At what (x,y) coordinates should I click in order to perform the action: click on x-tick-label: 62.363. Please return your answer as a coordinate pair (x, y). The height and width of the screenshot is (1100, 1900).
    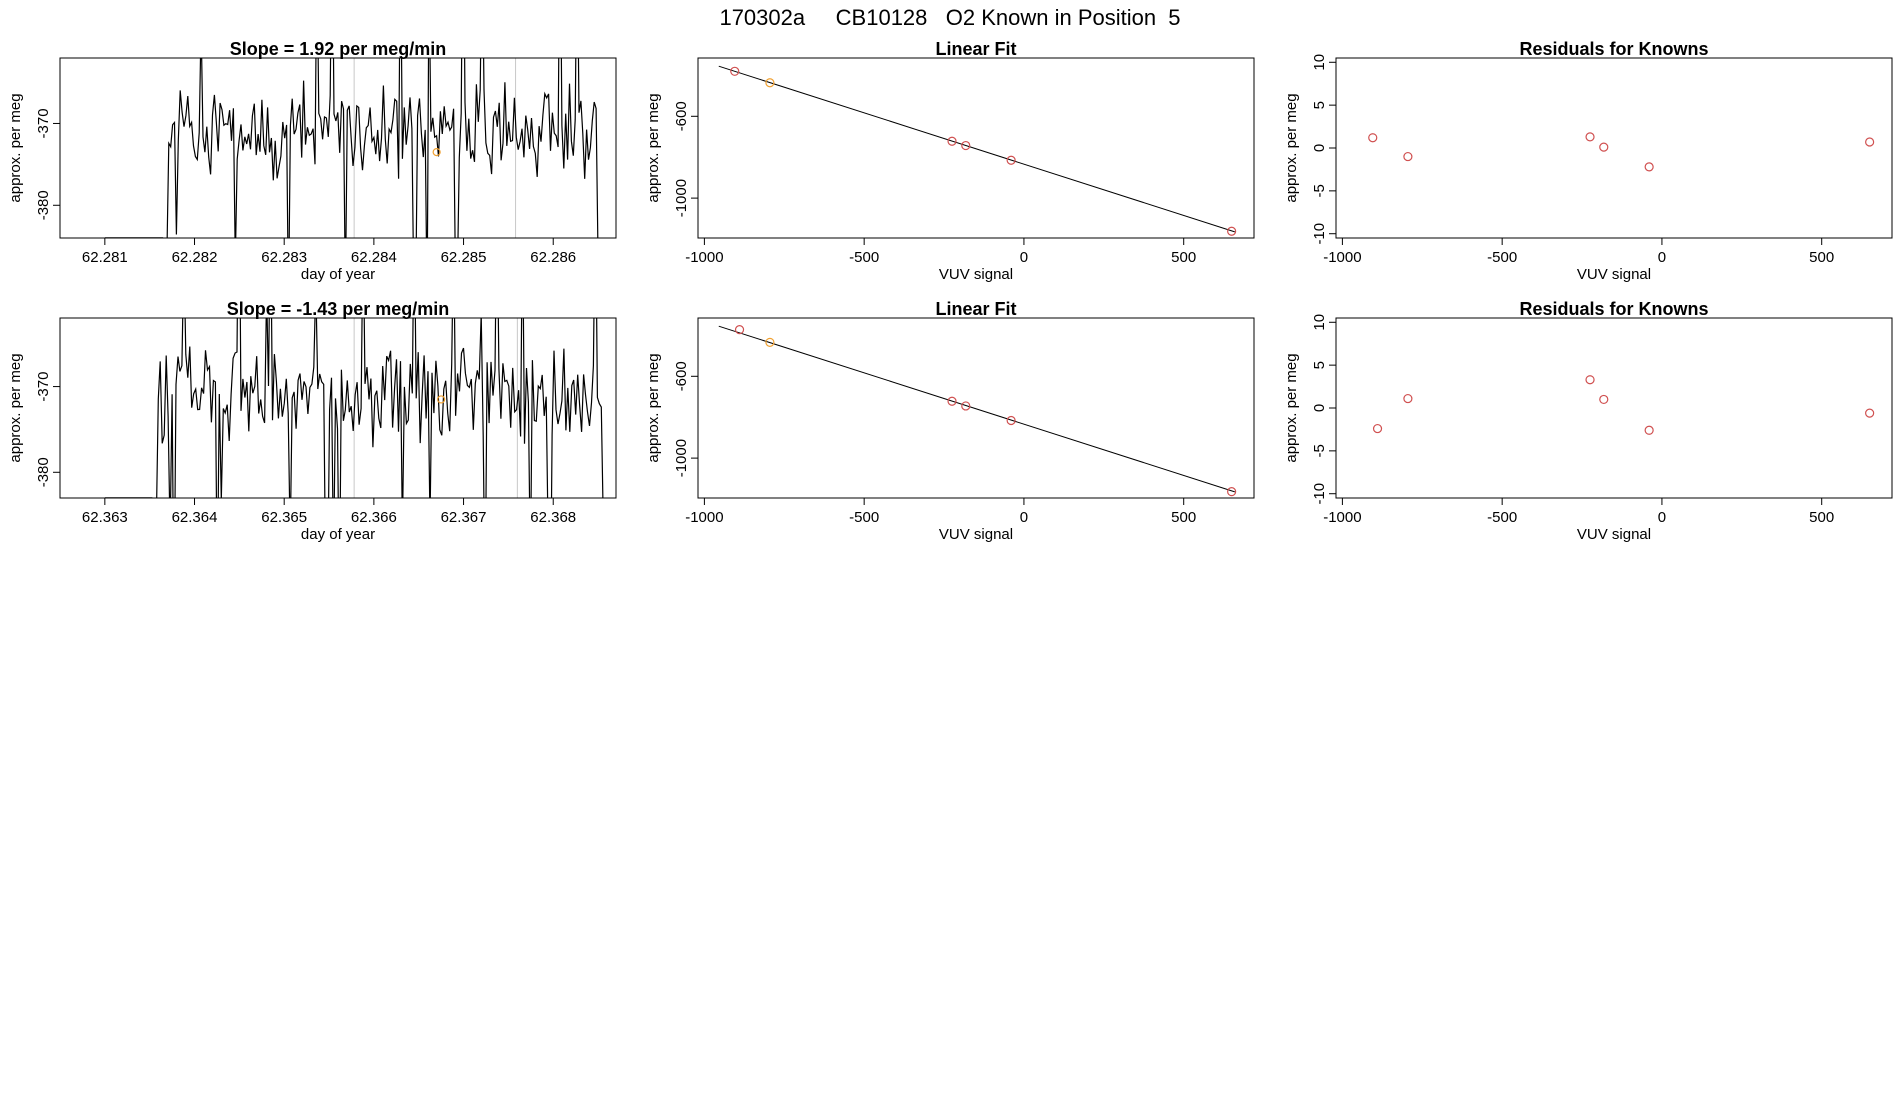
    Looking at the image, I should click on (105, 517).